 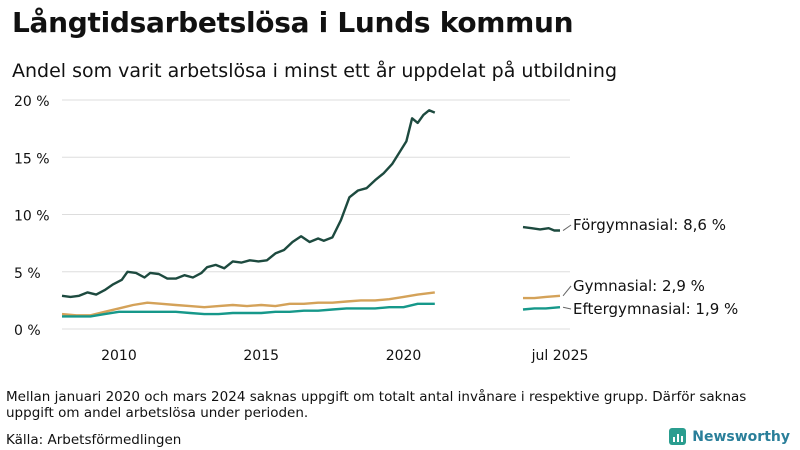 I want to click on series-end-label: Förgymnasial: 8,6 %, so click(x=649, y=225).